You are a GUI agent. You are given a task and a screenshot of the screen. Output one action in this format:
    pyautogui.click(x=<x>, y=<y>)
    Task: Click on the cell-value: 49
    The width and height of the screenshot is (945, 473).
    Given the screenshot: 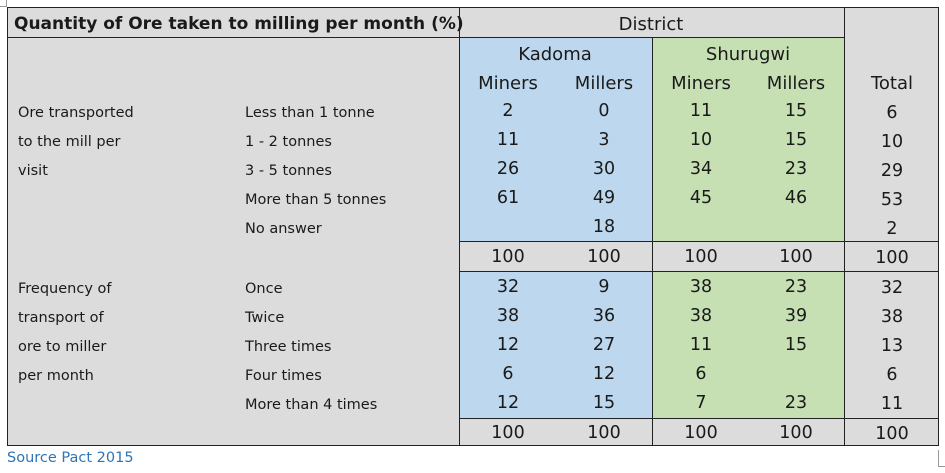 What is the action you would take?
    pyautogui.click(x=604, y=198)
    